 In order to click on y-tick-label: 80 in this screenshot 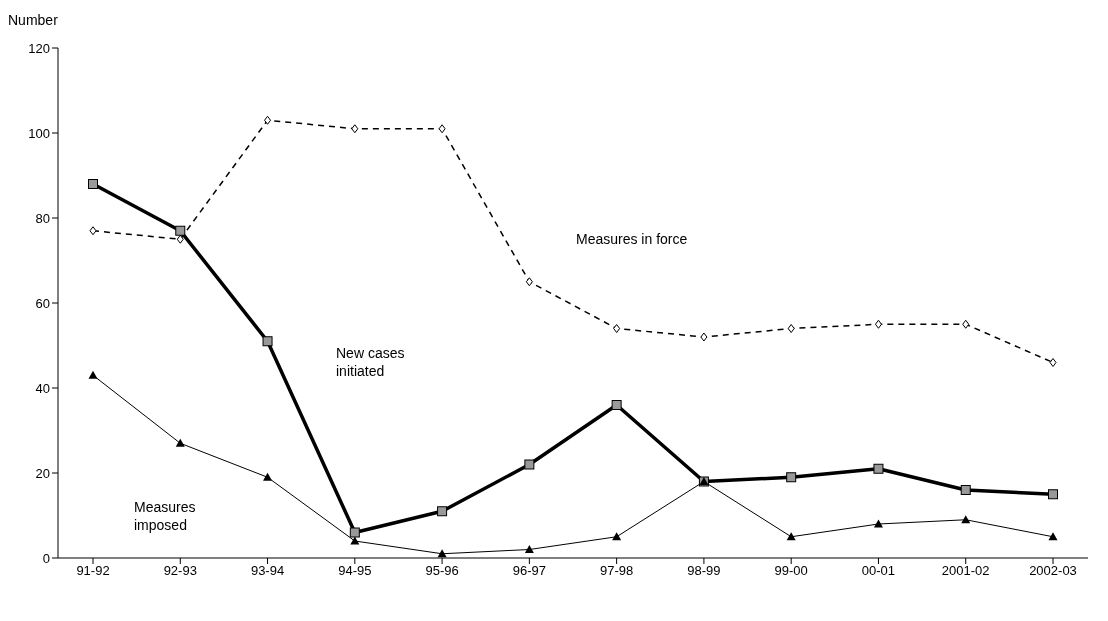, I will do `click(42, 218)`.